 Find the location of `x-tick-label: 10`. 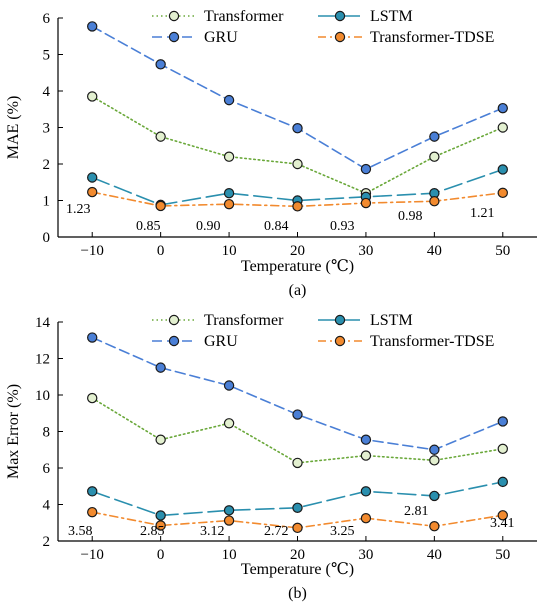

x-tick-label: 10 is located at coordinates (229, 251).